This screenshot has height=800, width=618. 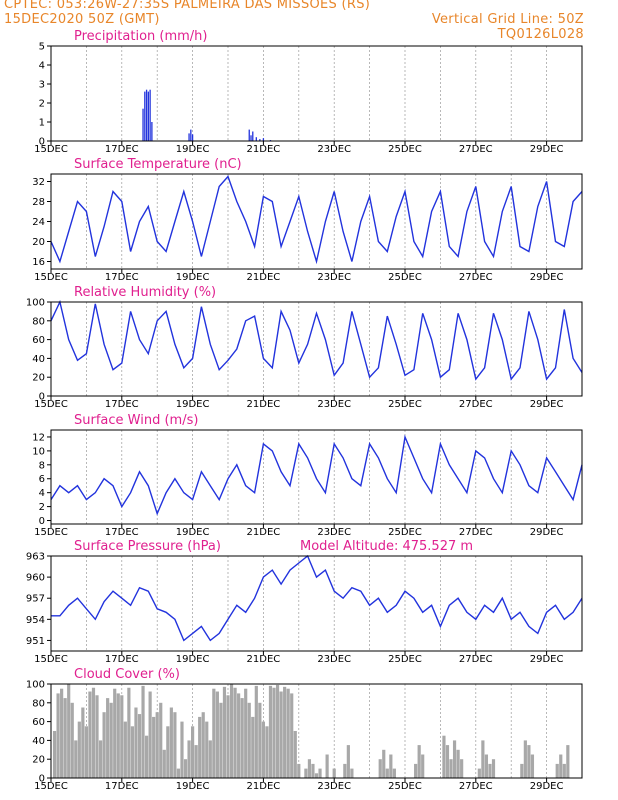 What do you see at coordinates (42, 142) in the screenshot?
I see `y-tick-label: 0` at bounding box center [42, 142].